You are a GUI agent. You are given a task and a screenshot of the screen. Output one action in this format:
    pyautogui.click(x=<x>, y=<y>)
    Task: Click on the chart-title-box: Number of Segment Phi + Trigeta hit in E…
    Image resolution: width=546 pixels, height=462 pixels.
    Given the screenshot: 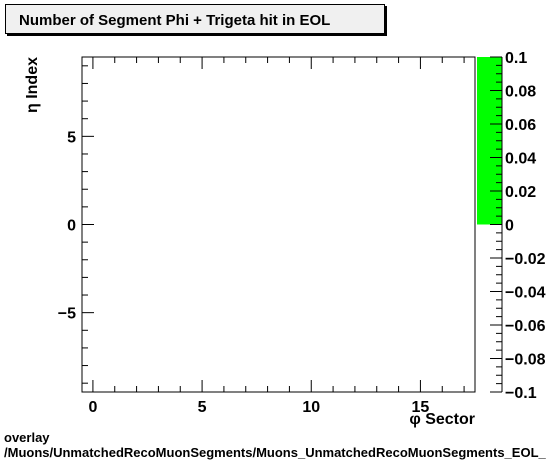 What is the action you would take?
    pyautogui.click(x=195, y=19)
    